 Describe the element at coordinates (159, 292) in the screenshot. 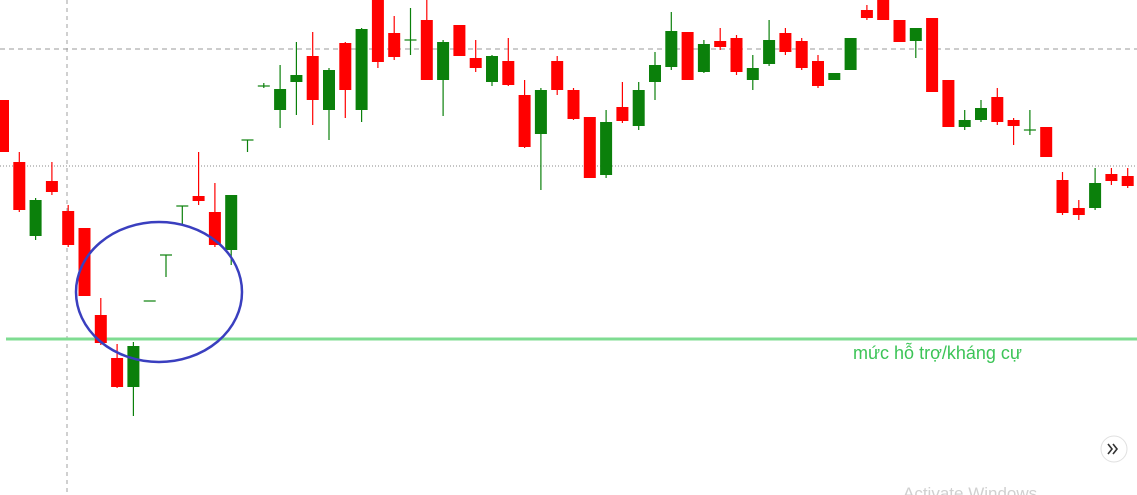

I see `highlight-ellipse` at that location.